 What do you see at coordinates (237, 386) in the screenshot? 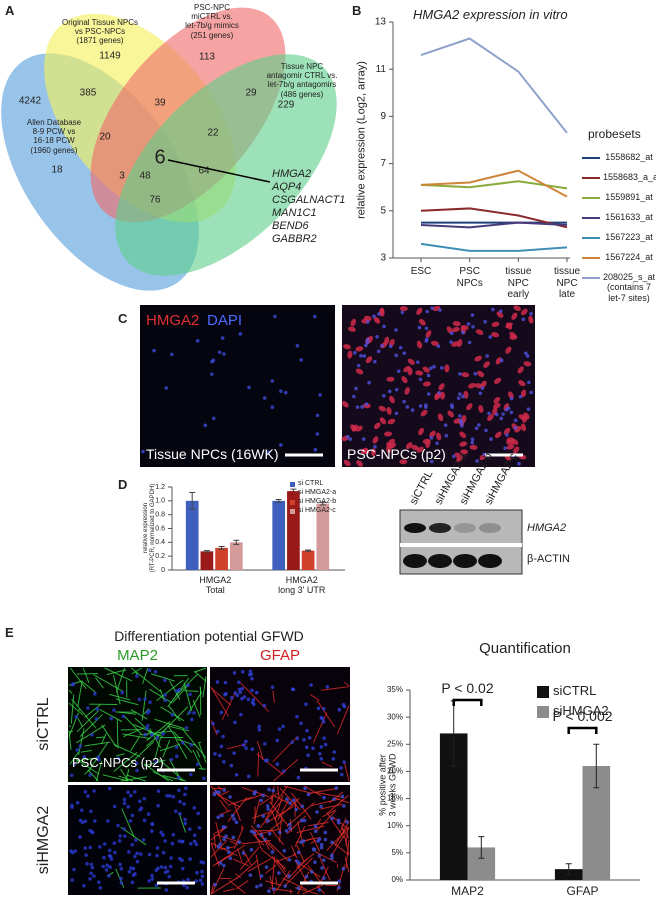
I see `micrograph` at bounding box center [237, 386].